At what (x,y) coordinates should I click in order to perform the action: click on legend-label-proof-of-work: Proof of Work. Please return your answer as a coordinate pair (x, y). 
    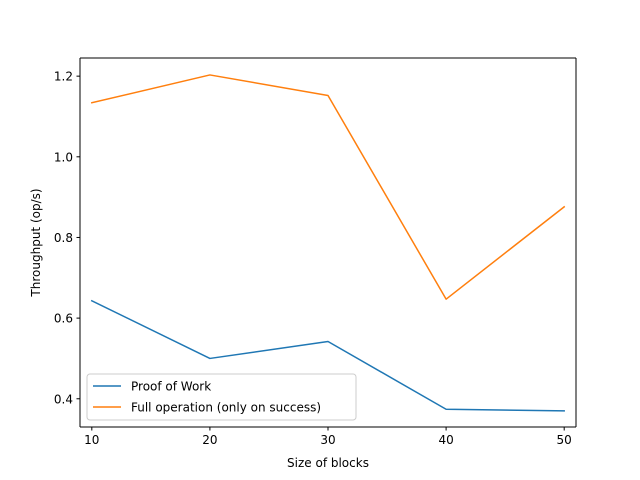
    Looking at the image, I should click on (171, 387).